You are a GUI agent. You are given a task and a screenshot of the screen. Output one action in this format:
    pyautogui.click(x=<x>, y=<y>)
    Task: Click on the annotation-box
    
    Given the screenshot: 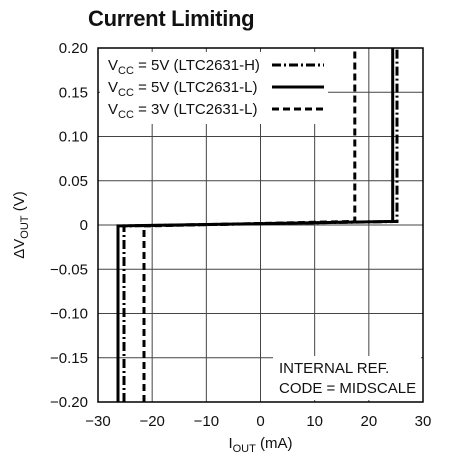 What is the action you would take?
    pyautogui.click(x=347, y=378)
    